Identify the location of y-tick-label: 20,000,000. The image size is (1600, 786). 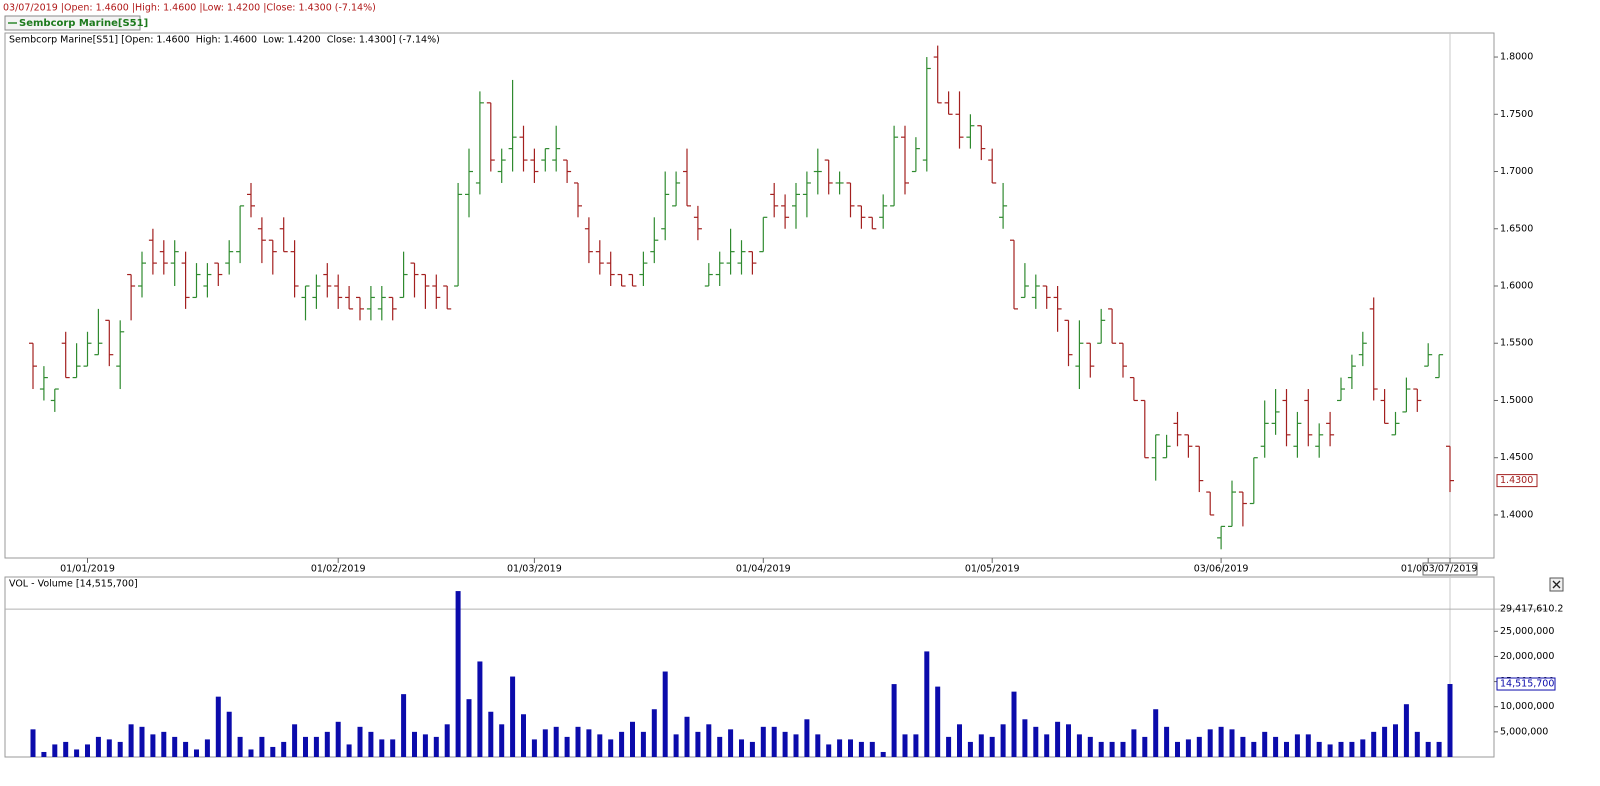
(1527, 656).